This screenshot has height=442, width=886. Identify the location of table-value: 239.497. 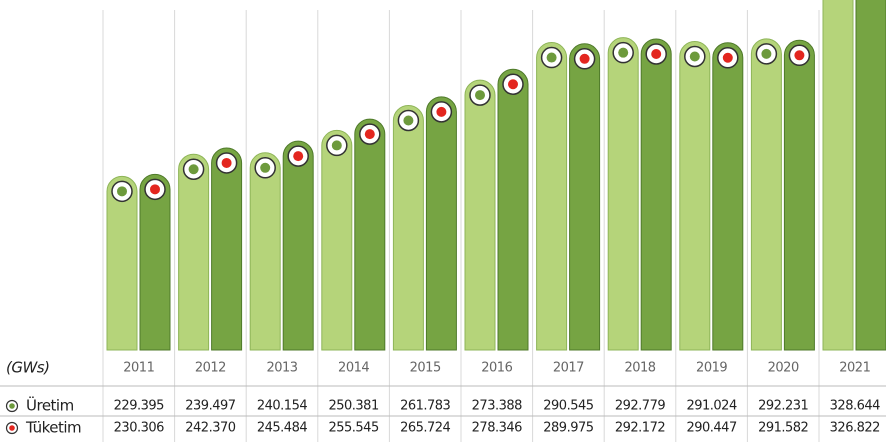
(210, 406).